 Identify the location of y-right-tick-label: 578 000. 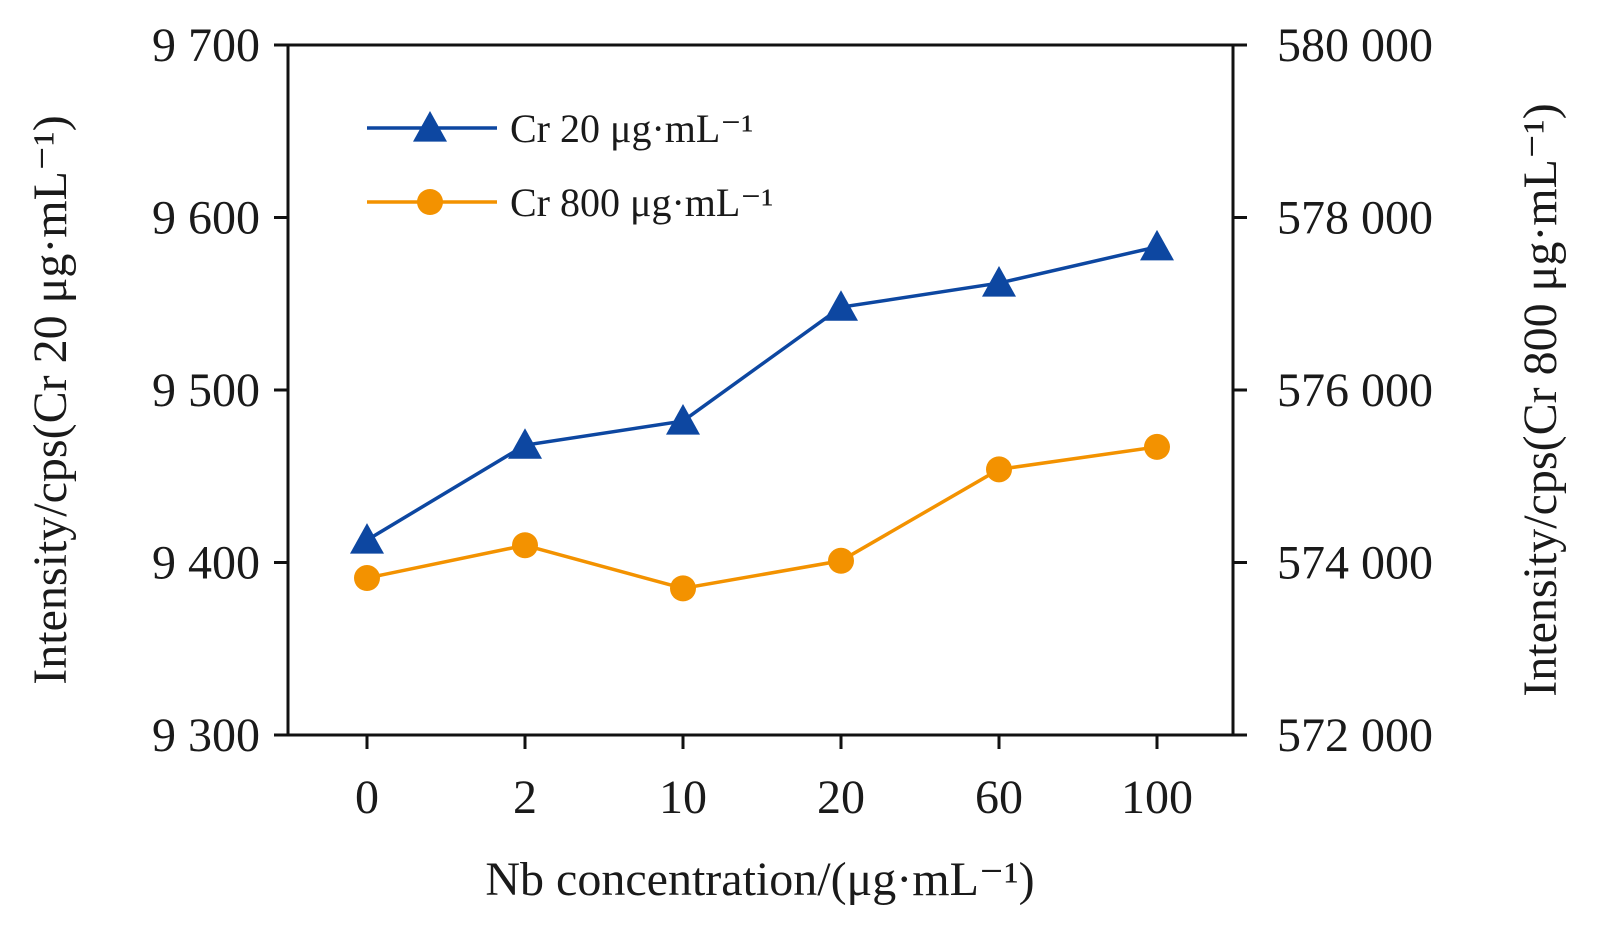
(1355, 218).